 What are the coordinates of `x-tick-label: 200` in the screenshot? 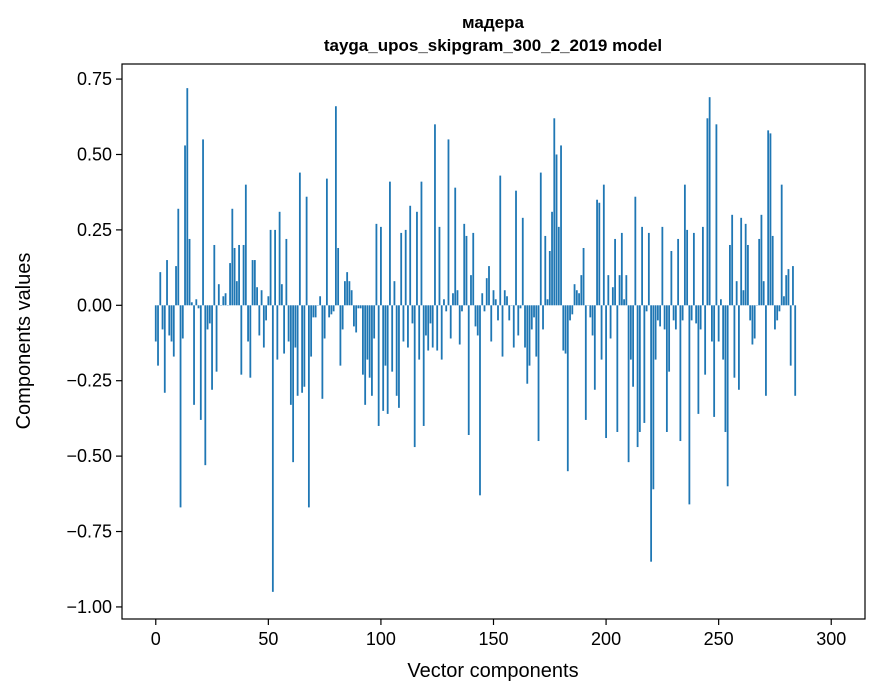 It's located at (606, 639).